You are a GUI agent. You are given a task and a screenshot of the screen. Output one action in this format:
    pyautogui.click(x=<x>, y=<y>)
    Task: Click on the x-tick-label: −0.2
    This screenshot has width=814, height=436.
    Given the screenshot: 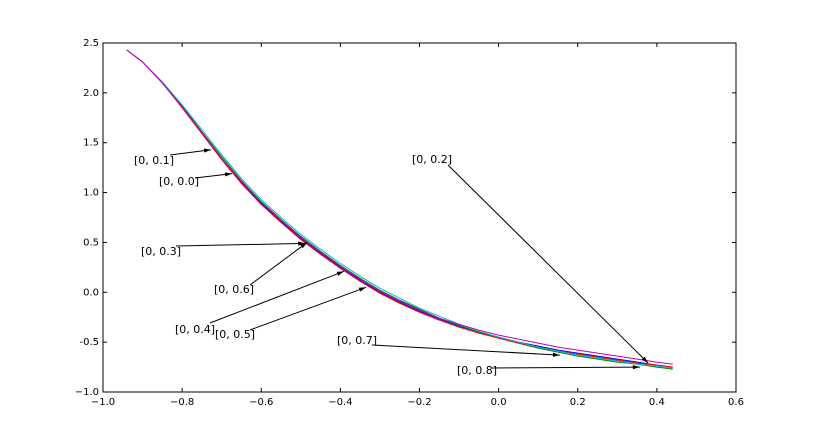 What is the action you would take?
    pyautogui.click(x=419, y=402)
    